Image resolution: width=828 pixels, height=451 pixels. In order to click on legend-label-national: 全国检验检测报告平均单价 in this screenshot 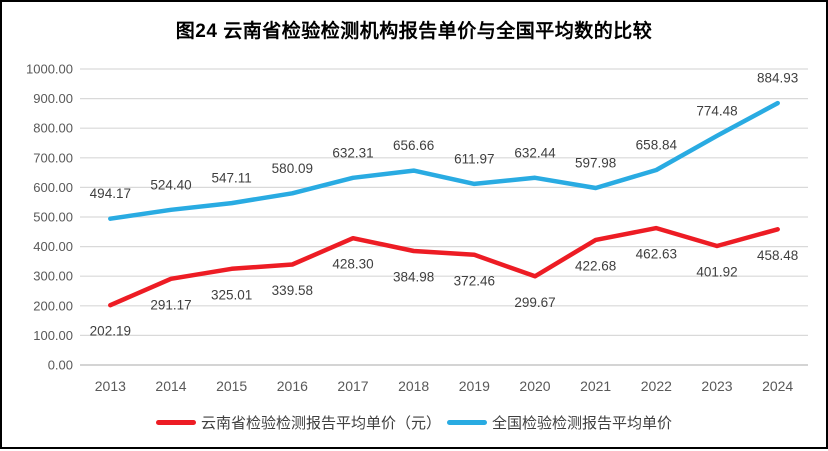, I will do `click(582, 423)`.